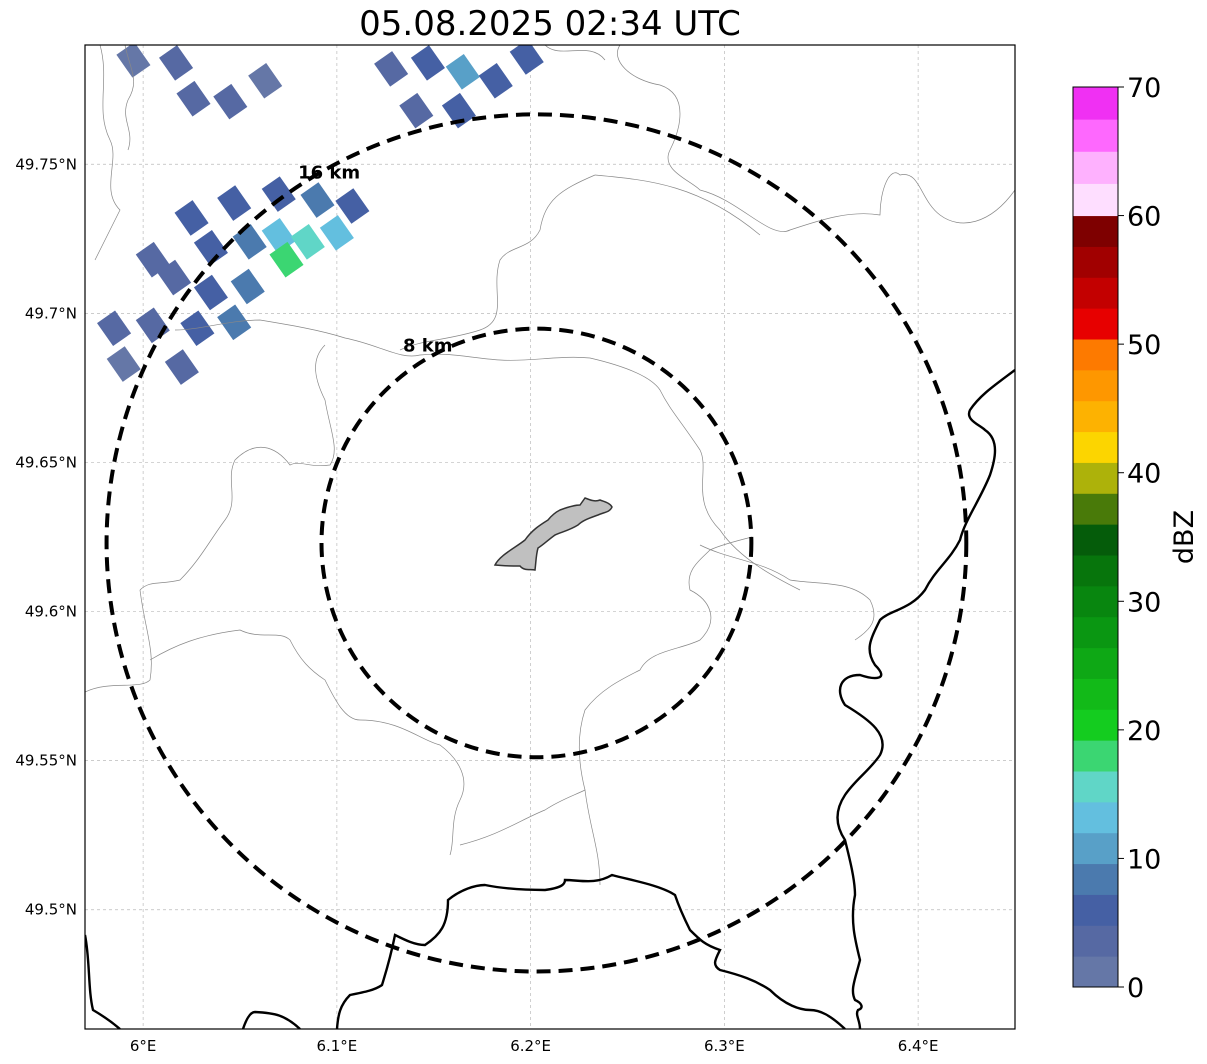  Describe the element at coordinates (51, 910) in the screenshot. I see `lat-tick-label: 49.5°N` at that location.